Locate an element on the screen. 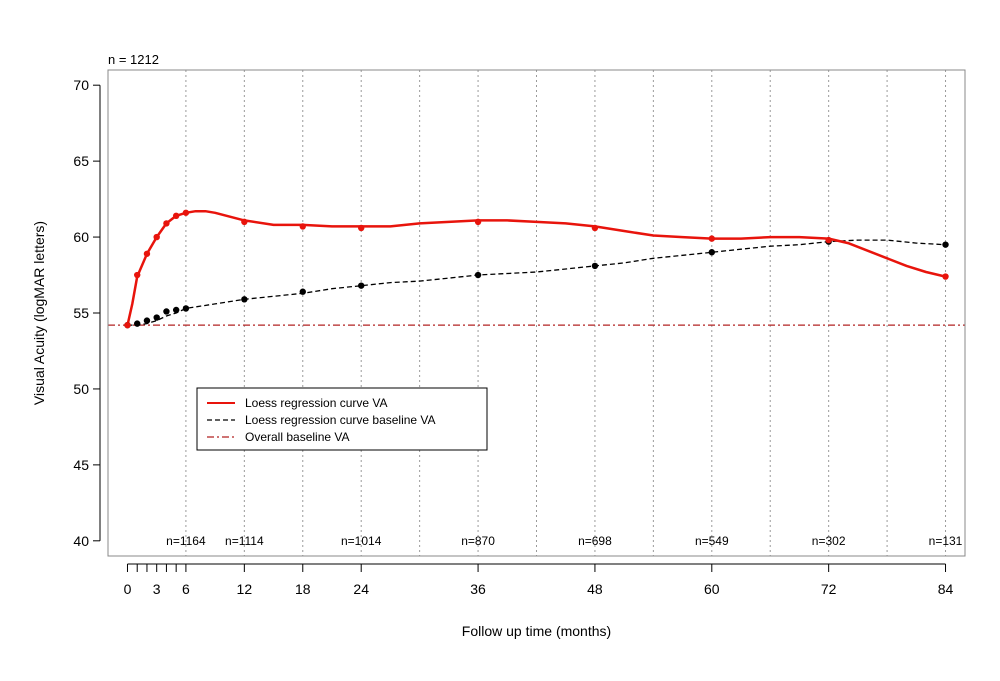 This screenshot has height=681, width=1000. loess-va-curve is located at coordinates (536, 267).